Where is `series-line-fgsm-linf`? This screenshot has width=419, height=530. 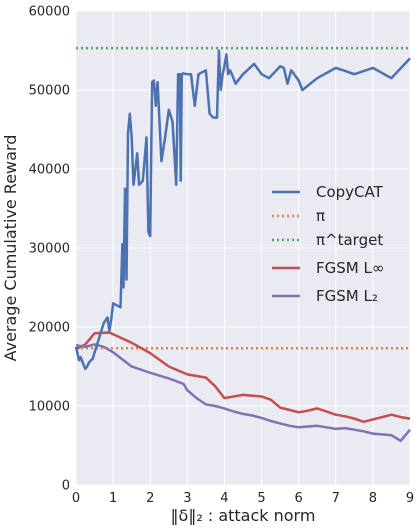
series-line-fgsm-linf is located at coordinates (243, 377).